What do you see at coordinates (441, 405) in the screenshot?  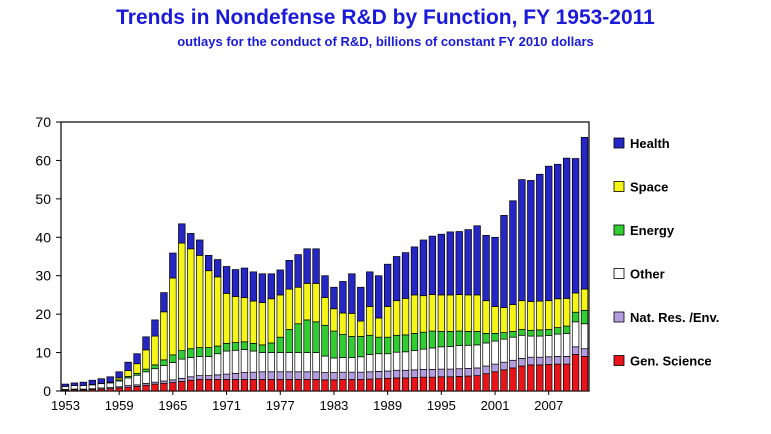 I see `x-tick-label: 1995` at bounding box center [441, 405].